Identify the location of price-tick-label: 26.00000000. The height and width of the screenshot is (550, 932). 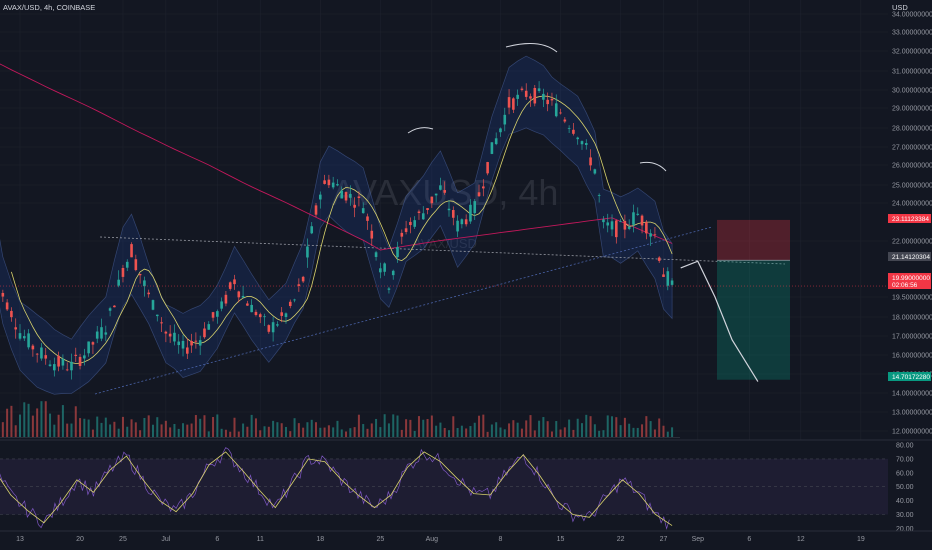
(912, 166).